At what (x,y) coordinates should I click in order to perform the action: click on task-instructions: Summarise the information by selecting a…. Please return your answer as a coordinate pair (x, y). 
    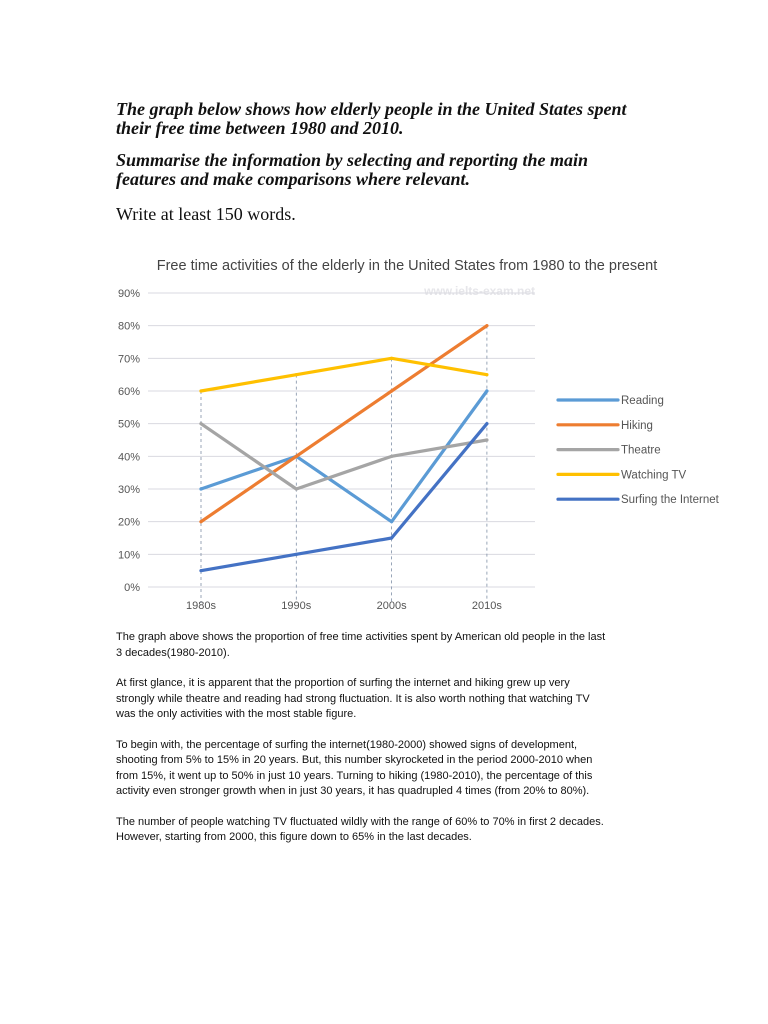
    Looking at the image, I should click on (352, 169).